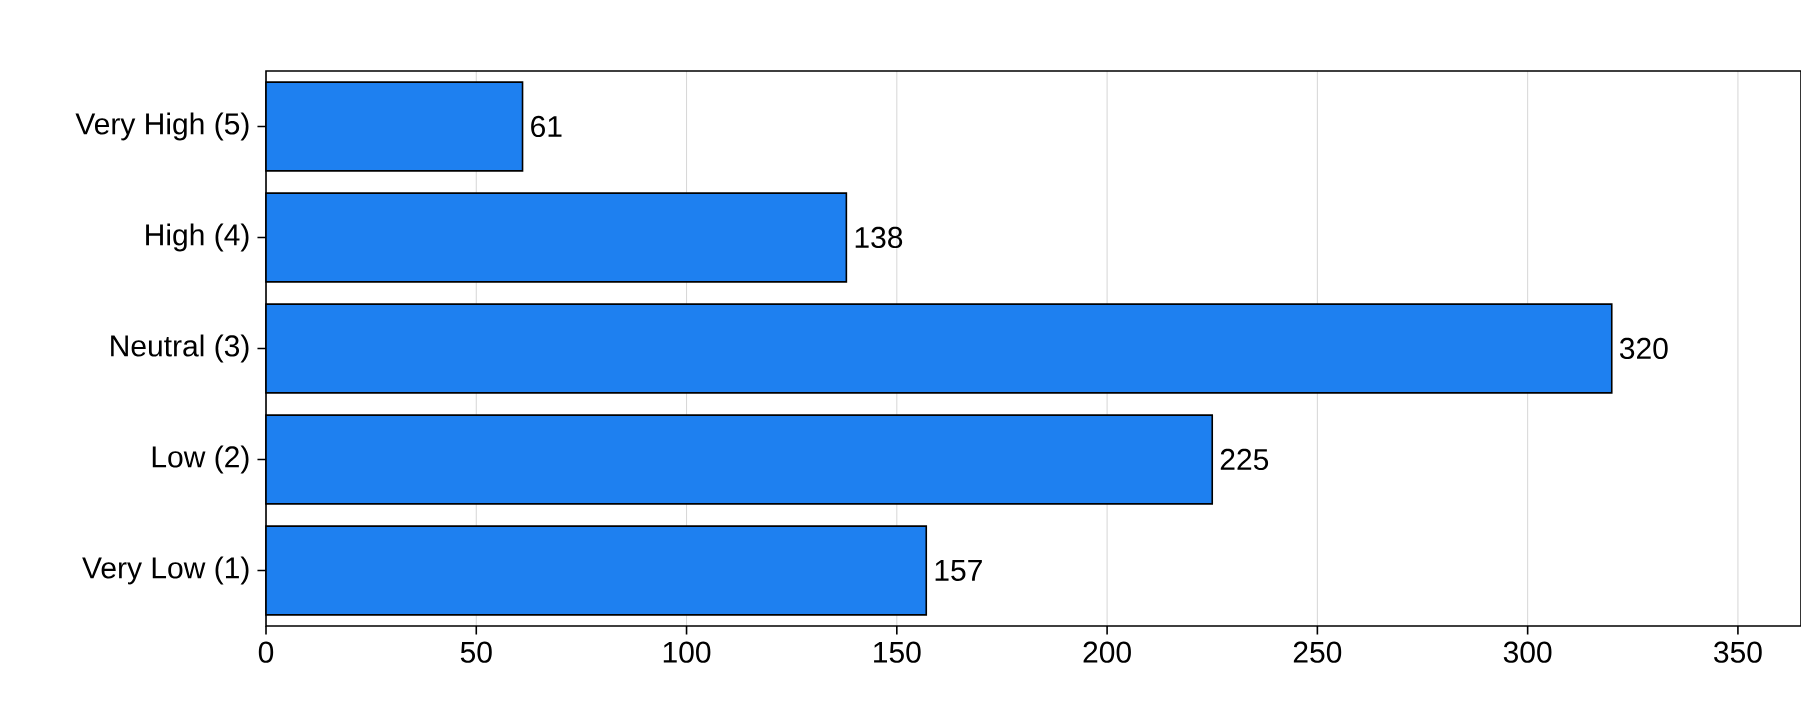 The height and width of the screenshot is (721, 1801). Describe the element at coordinates (165, 570) in the screenshot. I see `y-tick-label: Very Low (1)` at that location.